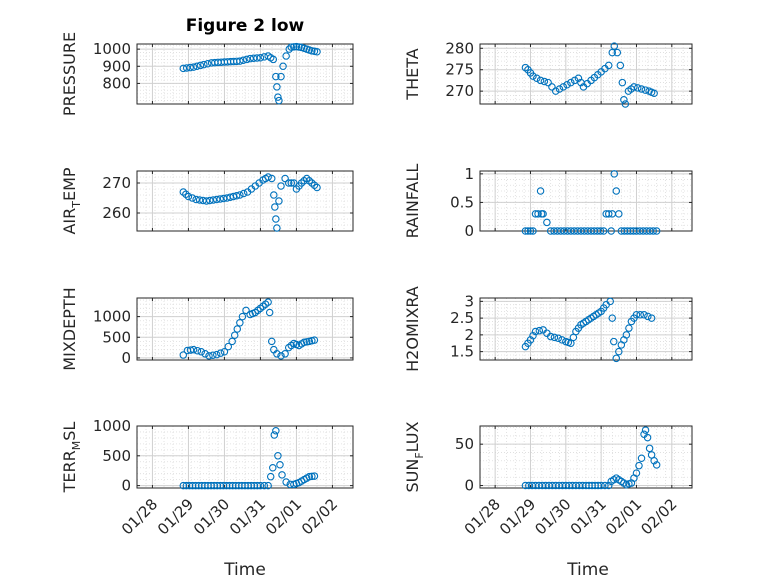 Image resolution: width=778 pixels, height=583 pixels. I want to click on y-axis-label: SUNFLUX, so click(414, 456).